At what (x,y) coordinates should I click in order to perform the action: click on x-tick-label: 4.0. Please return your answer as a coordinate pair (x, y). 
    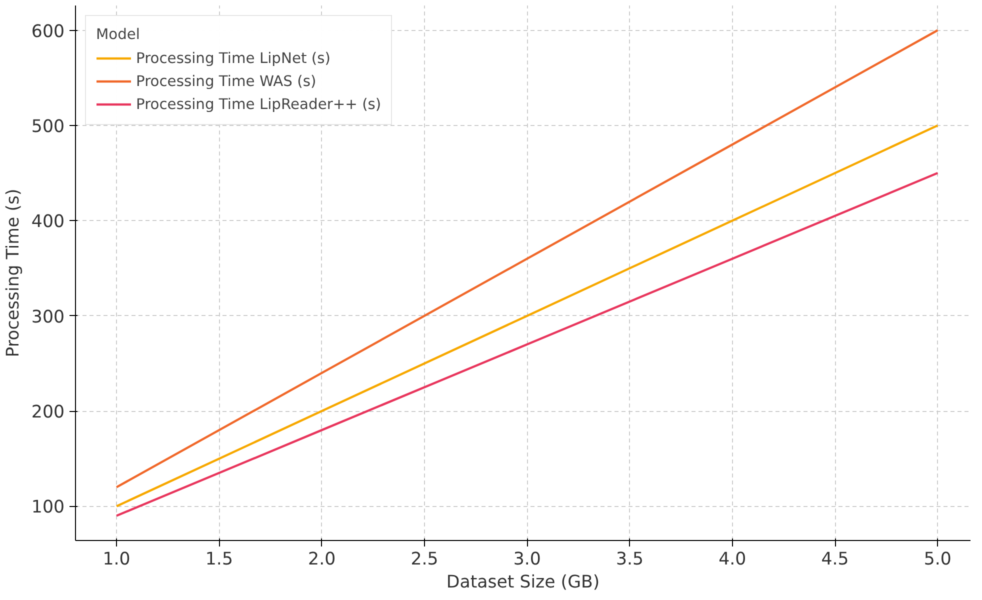
    Looking at the image, I should click on (732, 560).